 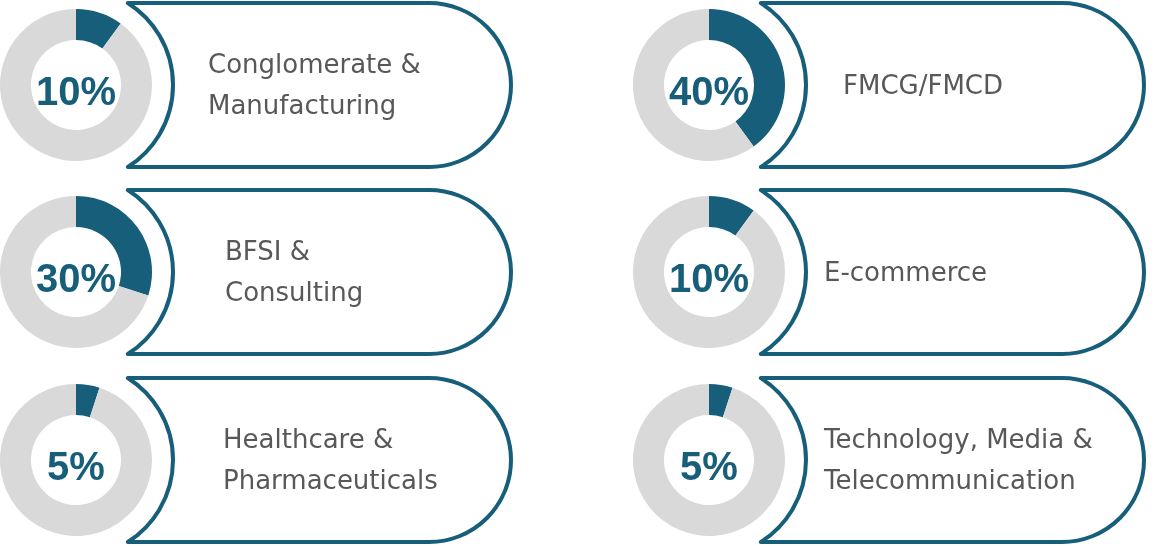 What do you see at coordinates (315, 85) in the screenshot?
I see `text: Conglomerate & Manufacturing` at bounding box center [315, 85].